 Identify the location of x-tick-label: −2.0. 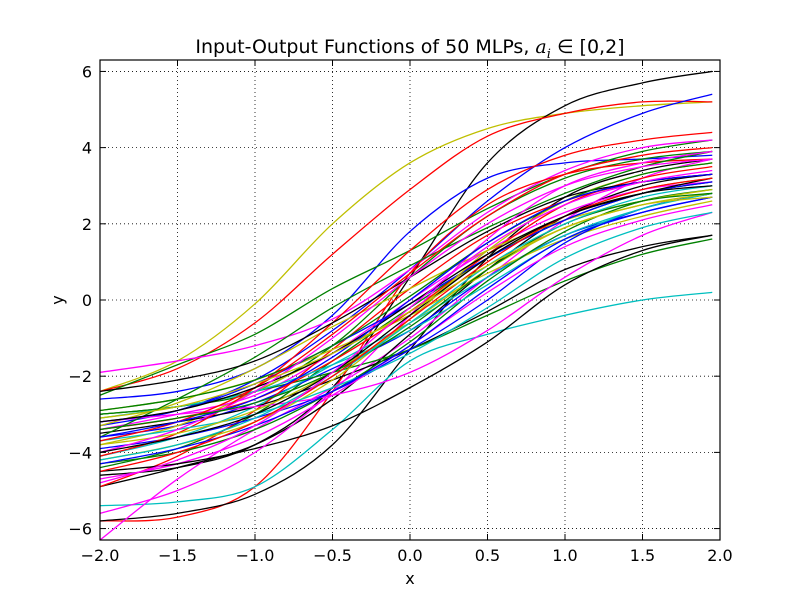
(100, 555).